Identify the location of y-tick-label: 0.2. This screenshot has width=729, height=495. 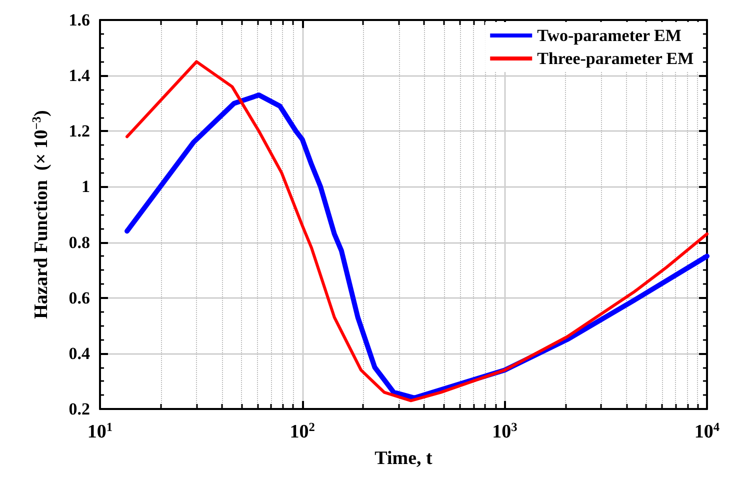
(79, 409).